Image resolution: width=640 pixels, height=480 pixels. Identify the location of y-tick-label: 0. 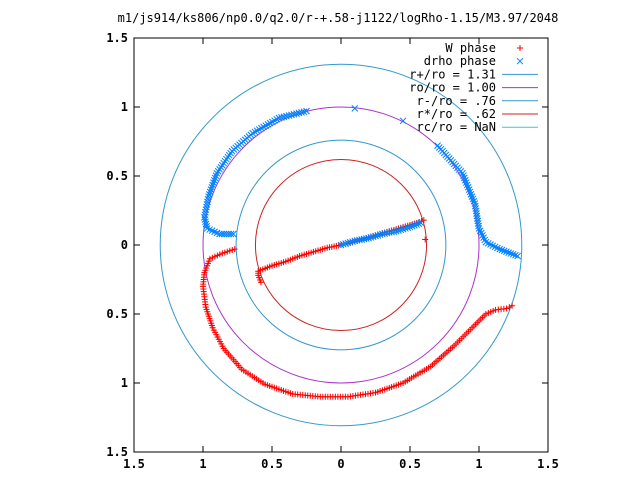
(124, 245).